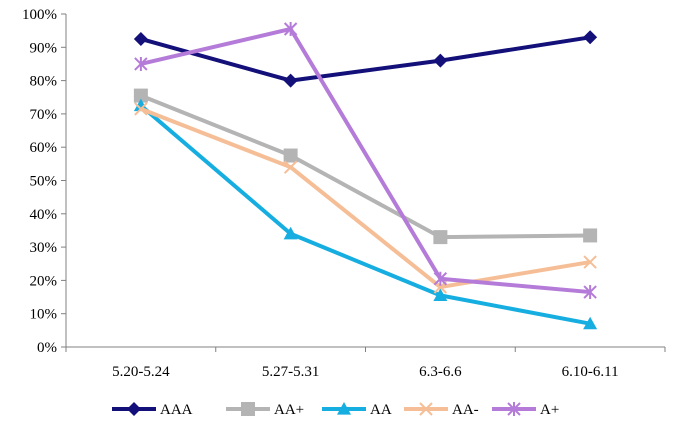  Describe the element at coordinates (47, 348) in the screenshot. I see `y-tick-label: 0%` at that location.